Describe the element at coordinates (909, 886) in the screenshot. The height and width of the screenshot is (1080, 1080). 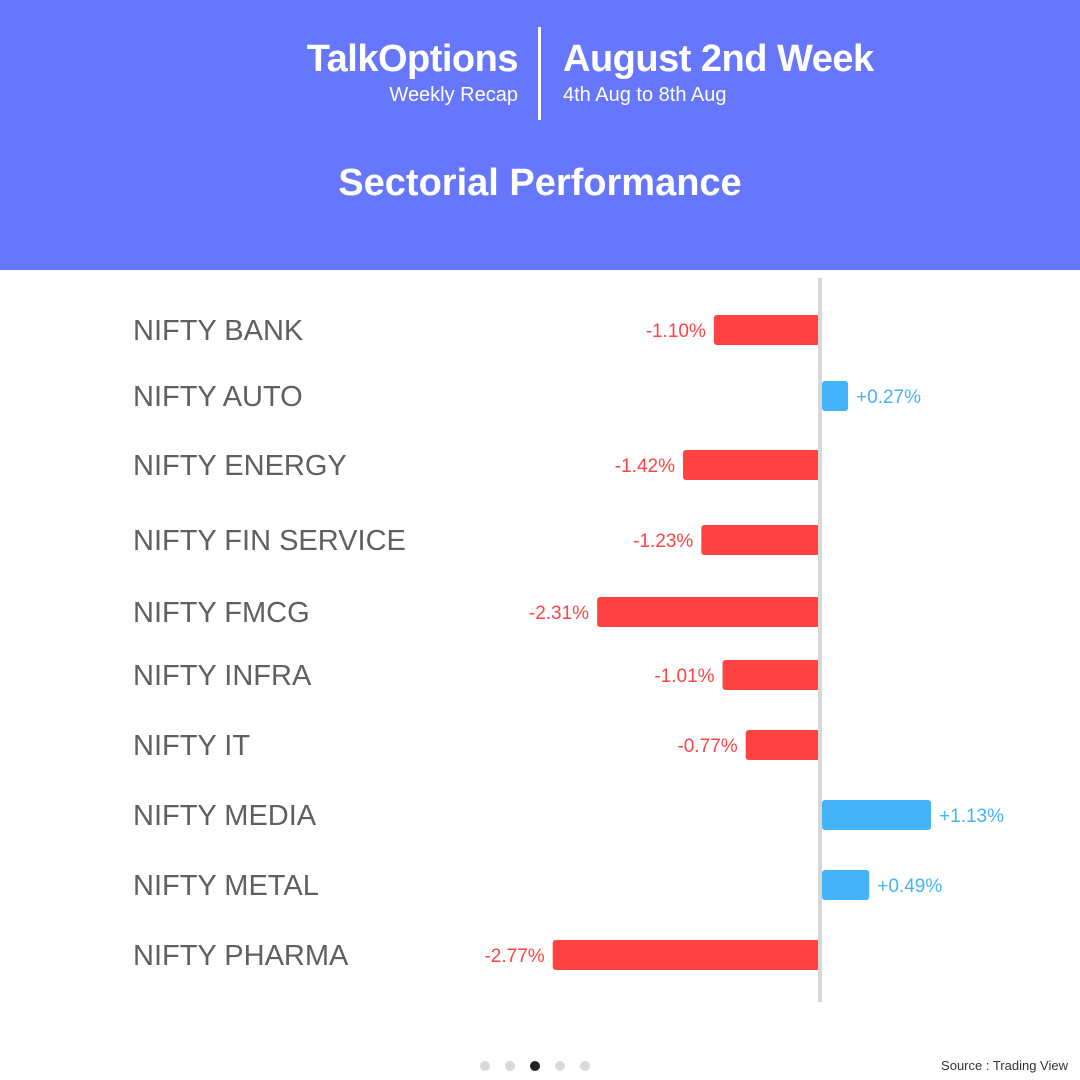
I see `value-label-nifty-metal: +0.49%` at that location.